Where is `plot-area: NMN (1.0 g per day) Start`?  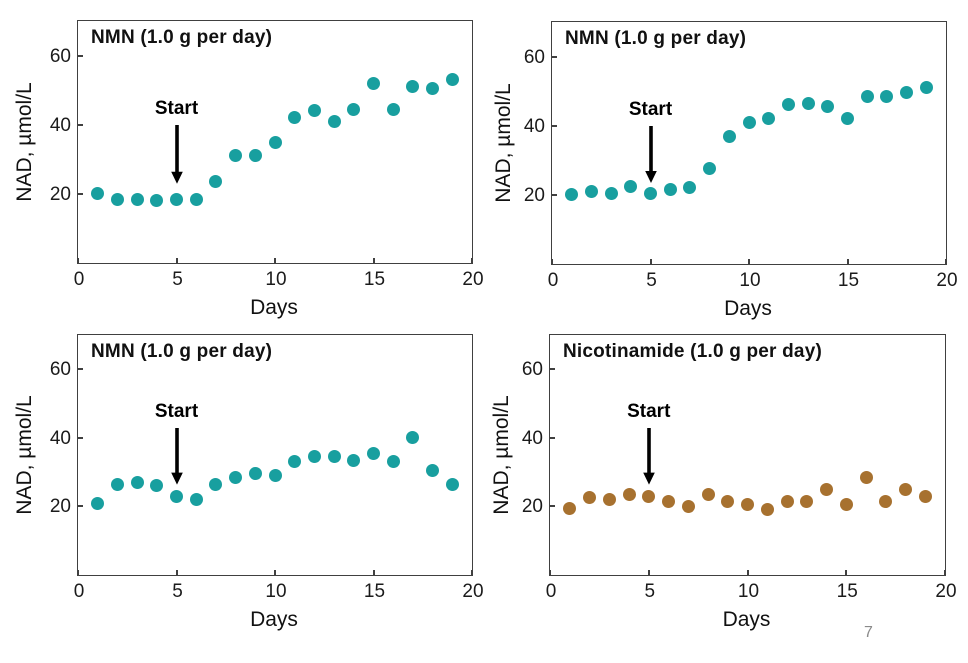 plot-area: NMN (1.0 g per day) Start is located at coordinates (275, 455).